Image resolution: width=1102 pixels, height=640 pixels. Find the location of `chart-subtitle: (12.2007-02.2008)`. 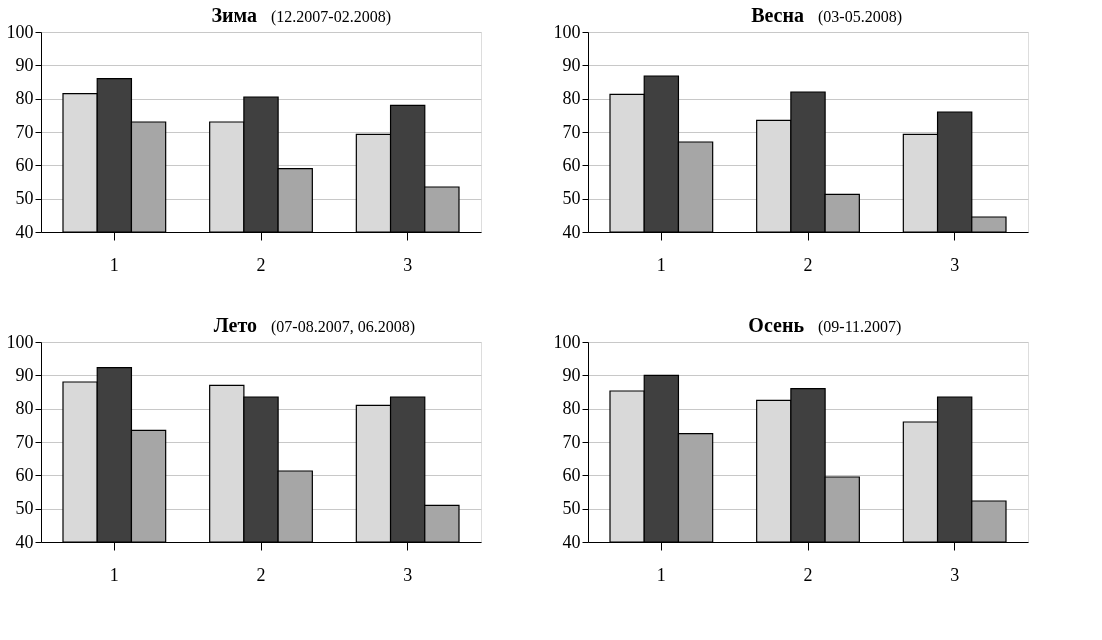

chart-subtitle: (12.2007-02.2008) is located at coordinates (331, 17).